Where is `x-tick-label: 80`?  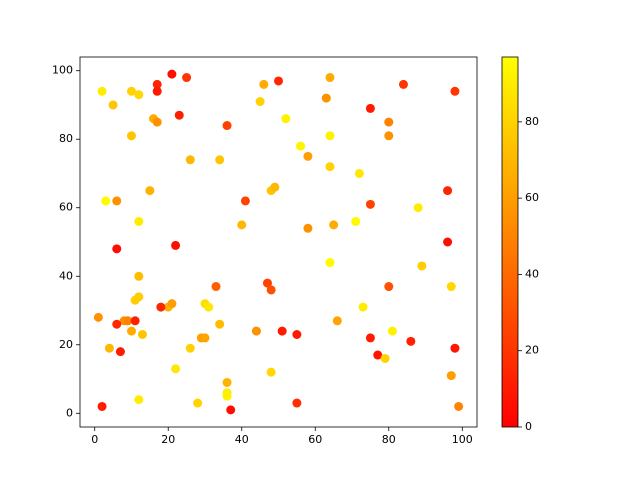
x-tick-label: 80 is located at coordinates (389, 439).